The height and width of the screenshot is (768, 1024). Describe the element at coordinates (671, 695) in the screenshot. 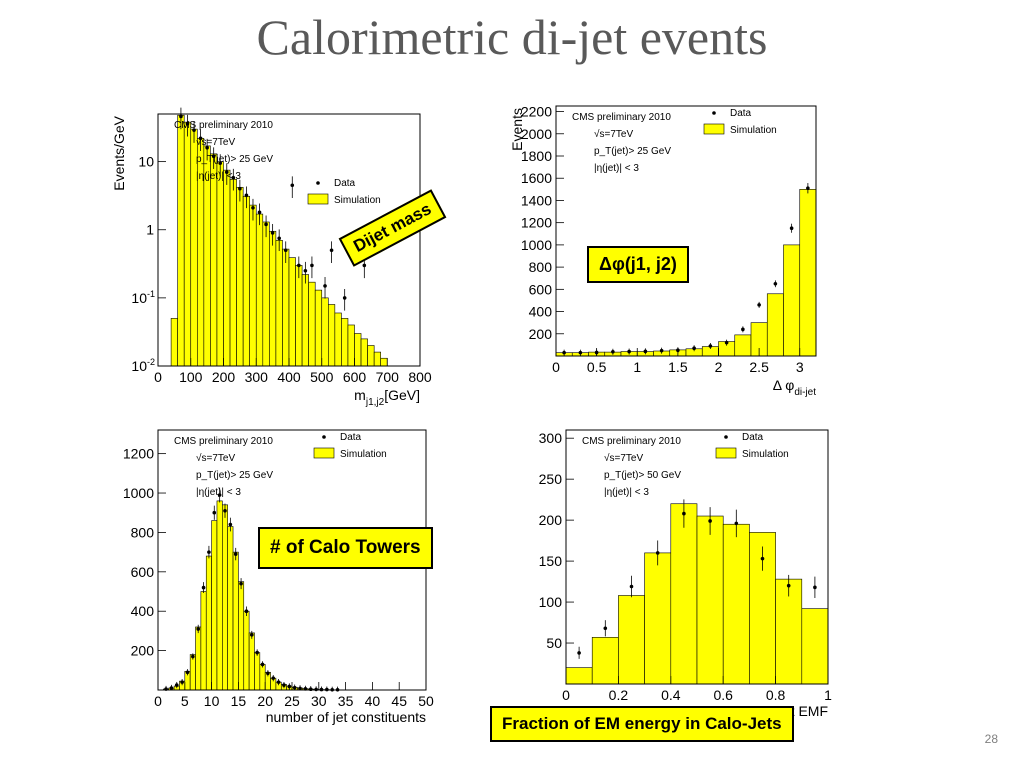

I see `x-tick-label: 0.4` at that location.